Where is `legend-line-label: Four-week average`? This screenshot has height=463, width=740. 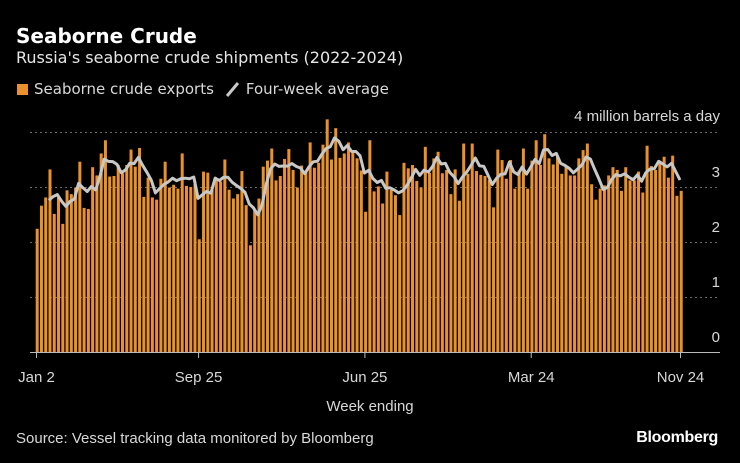
legend-line-label: Four-week average is located at coordinates (317, 89).